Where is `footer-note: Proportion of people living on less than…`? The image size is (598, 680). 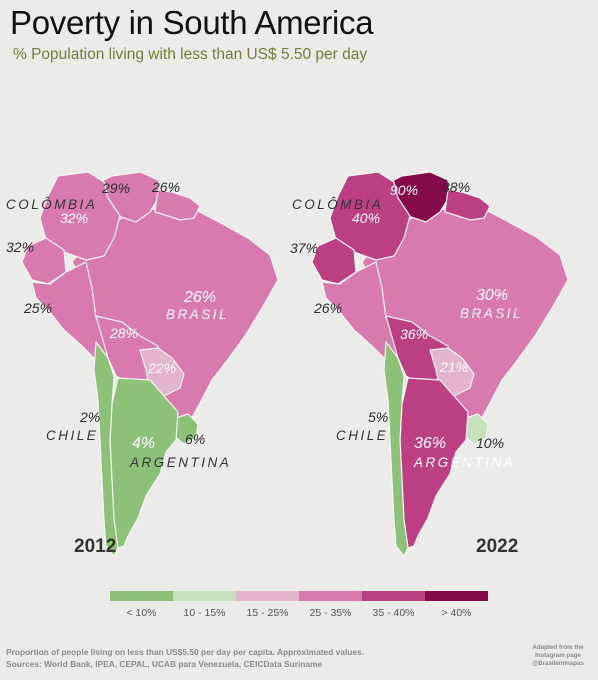 footer-note: Proportion of people living on less than… is located at coordinates (185, 658).